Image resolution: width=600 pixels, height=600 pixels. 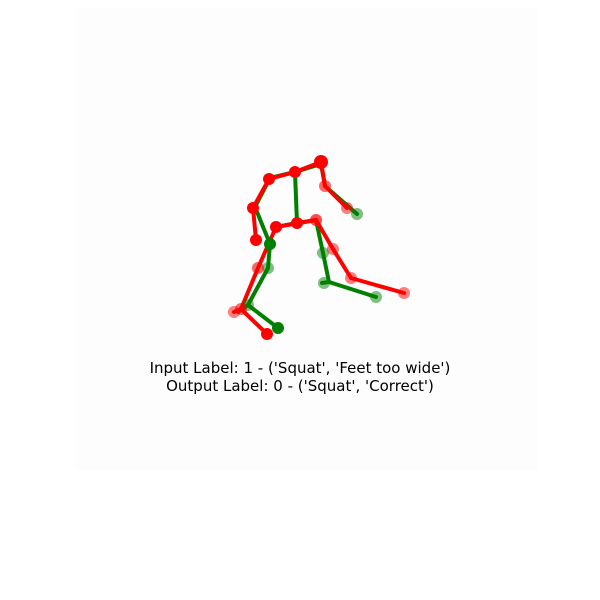 What do you see at coordinates (295, 172) in the screenshot?
I see `input-joint-neck` at bounding box center [295, 172].